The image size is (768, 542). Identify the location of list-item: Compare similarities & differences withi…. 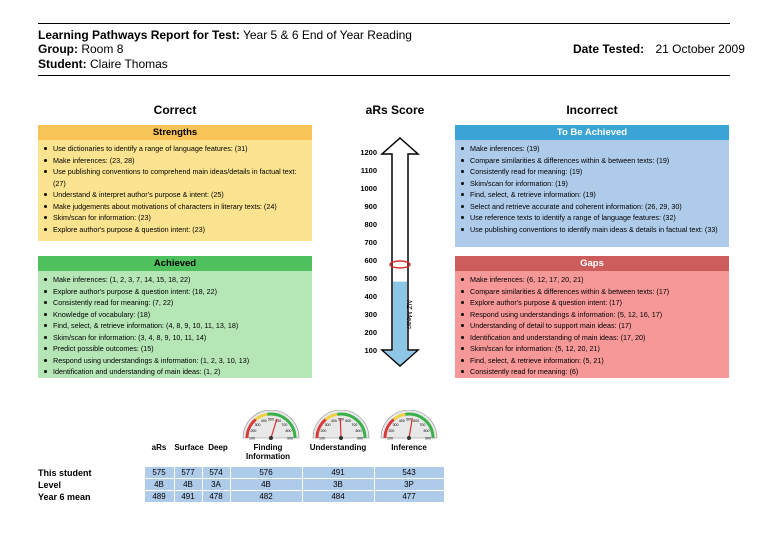
(593, 161).